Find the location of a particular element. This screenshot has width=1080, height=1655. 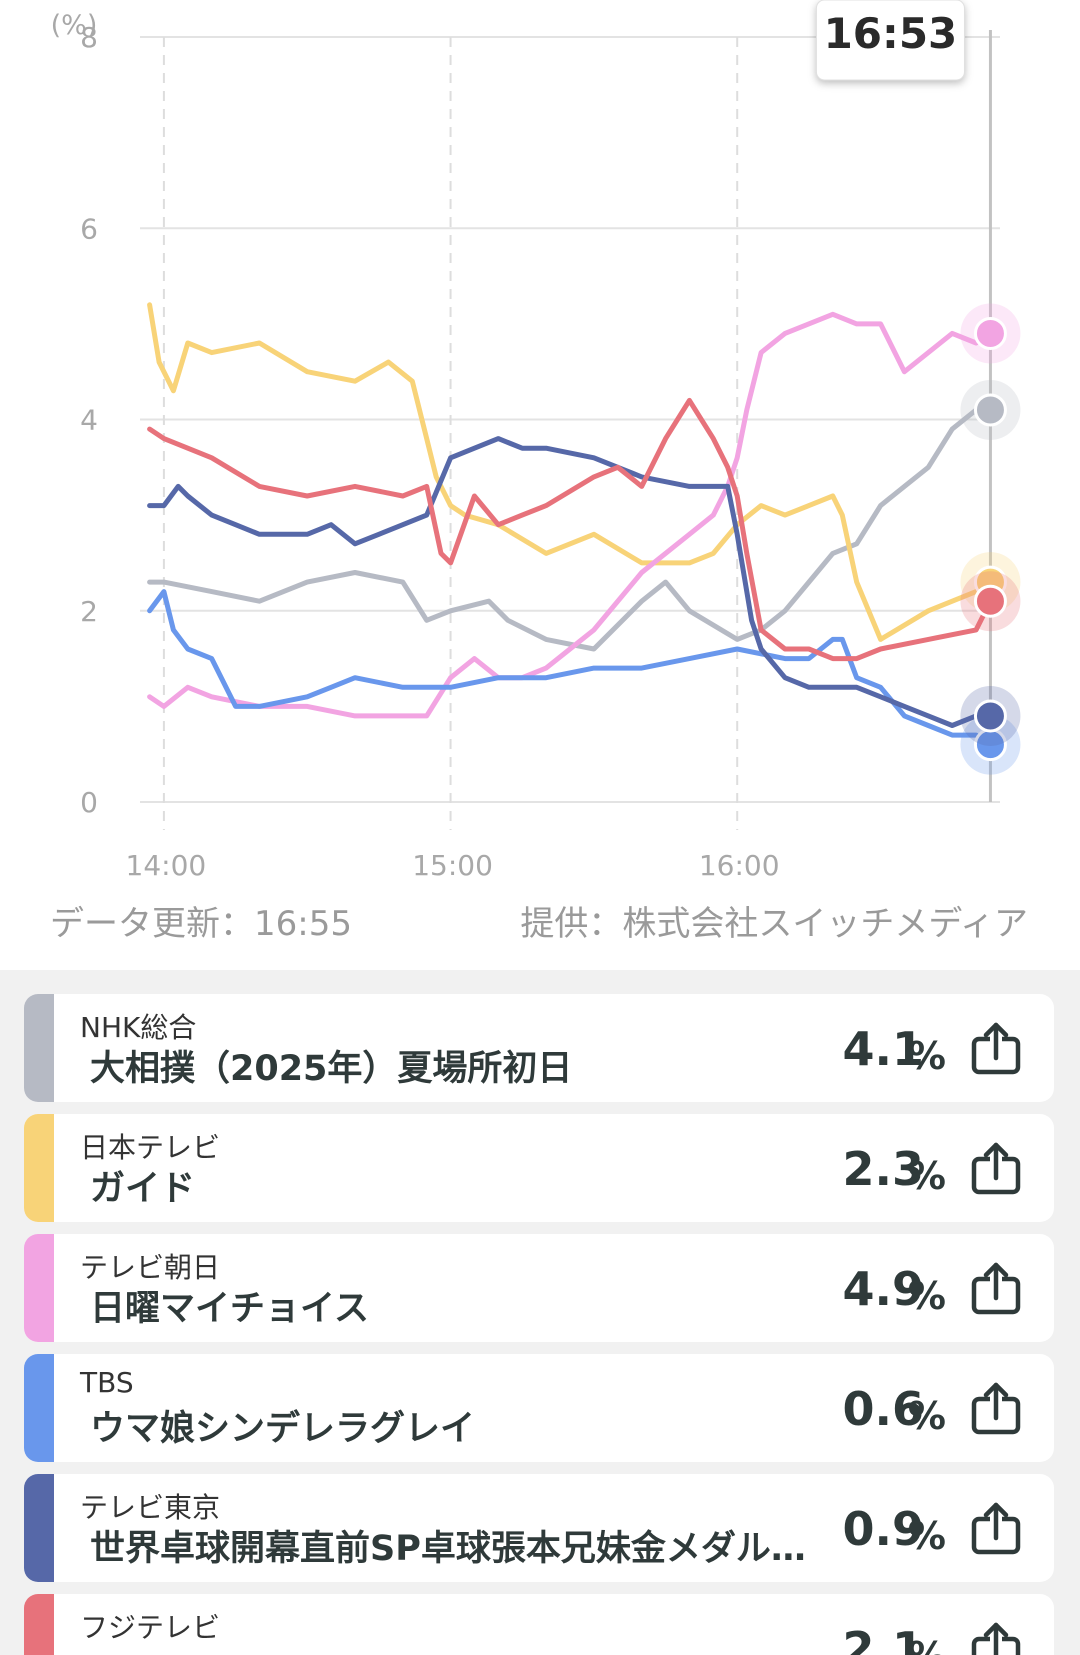

y-tick-label: 8 is located at coordinates (89, 37).